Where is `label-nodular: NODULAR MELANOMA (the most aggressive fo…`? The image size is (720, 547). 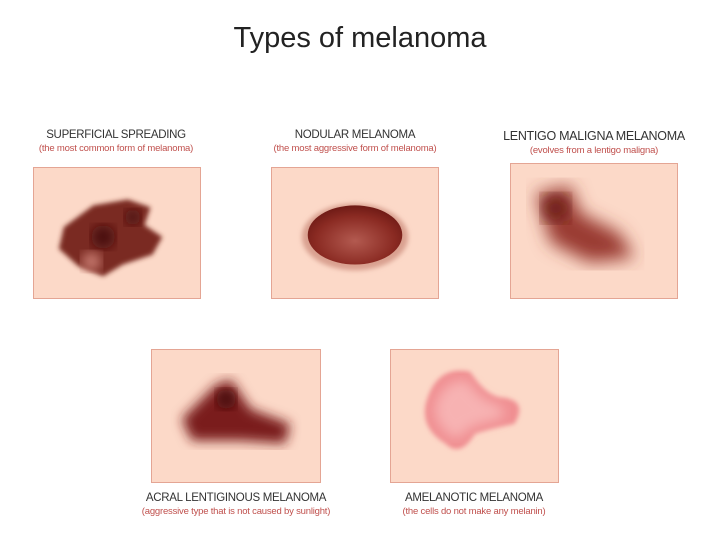 label-nodular: NODULAR MELANOMA (the most aggressive fo… is located at coordinates (355, 141).